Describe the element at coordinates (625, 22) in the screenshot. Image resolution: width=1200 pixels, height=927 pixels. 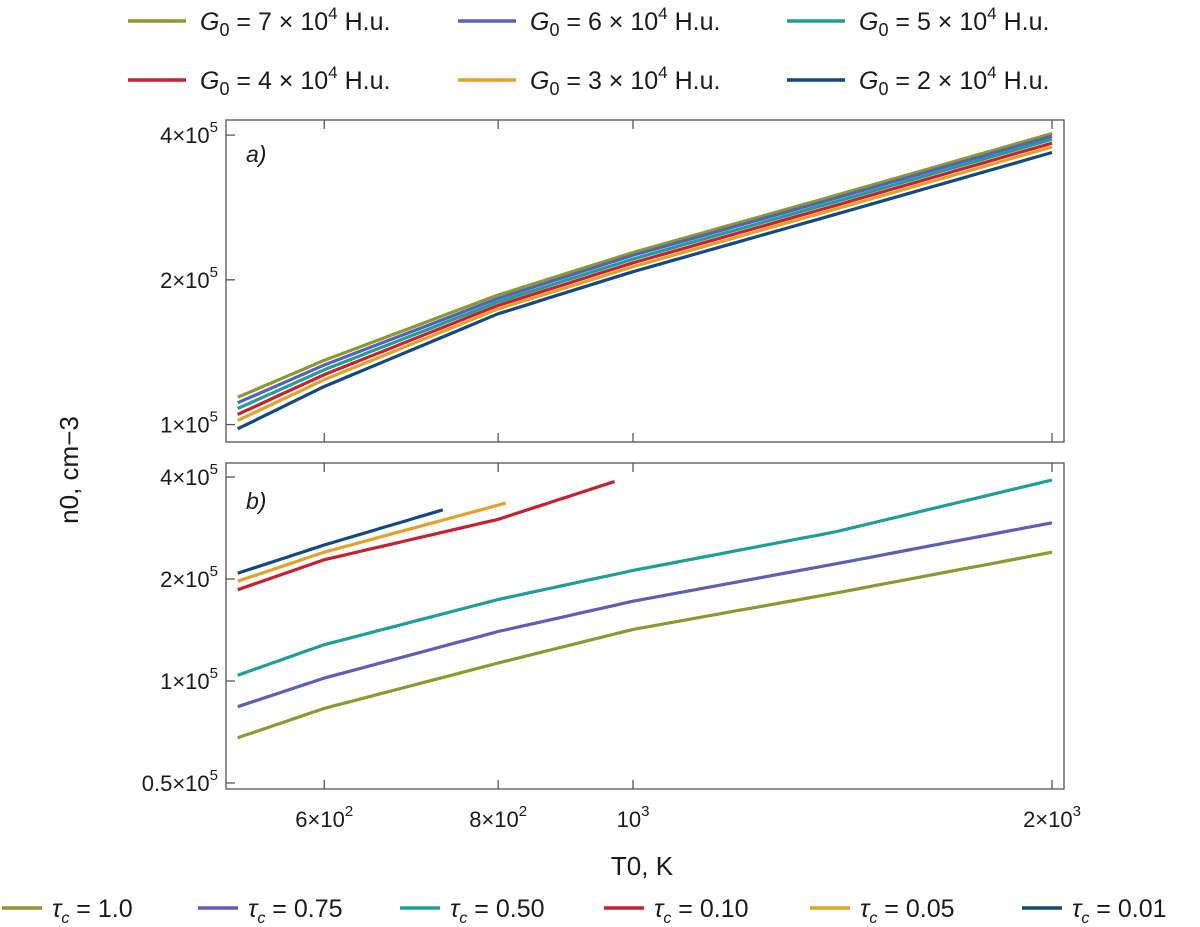
I see `legend-label: G0 = 6 × 104 H.u.` at that location.